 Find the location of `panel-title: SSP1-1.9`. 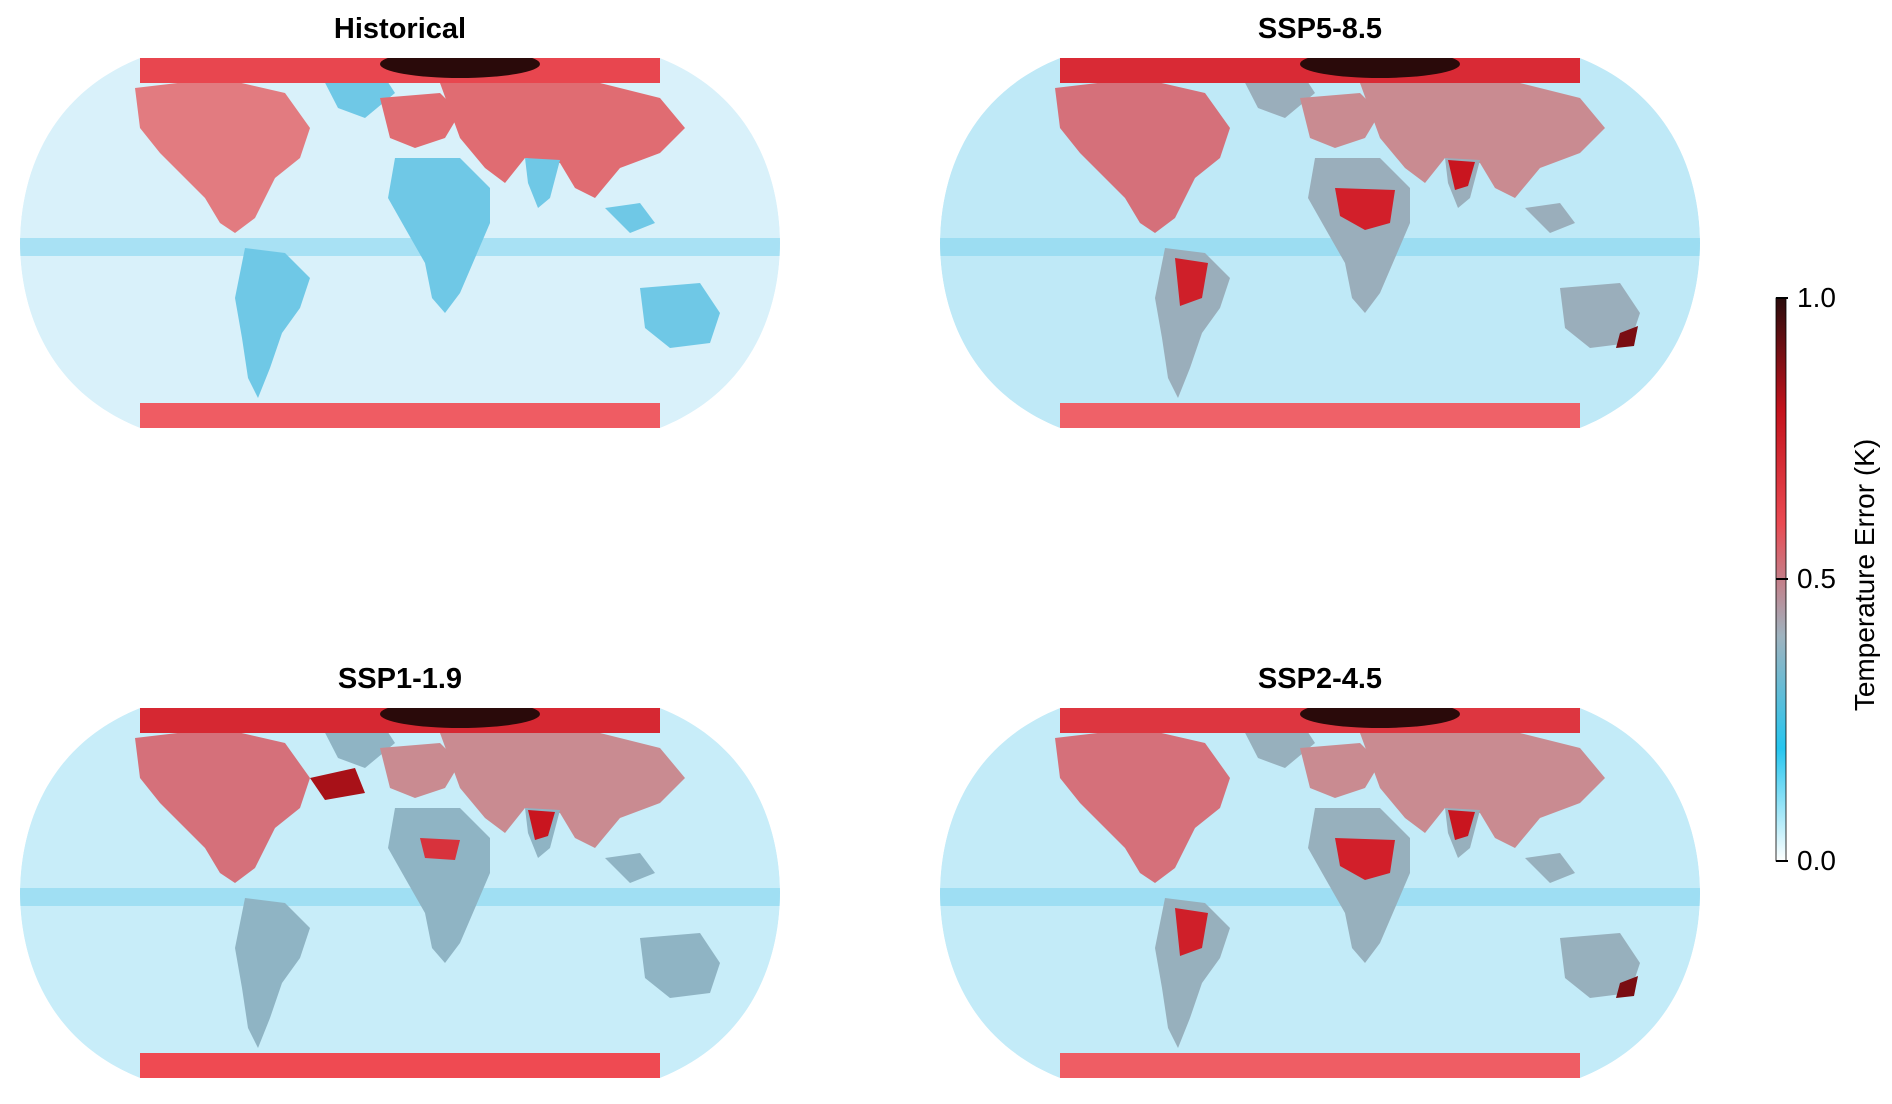

panel-title: SSP1-1.9 is located at coordinates (400, 679).